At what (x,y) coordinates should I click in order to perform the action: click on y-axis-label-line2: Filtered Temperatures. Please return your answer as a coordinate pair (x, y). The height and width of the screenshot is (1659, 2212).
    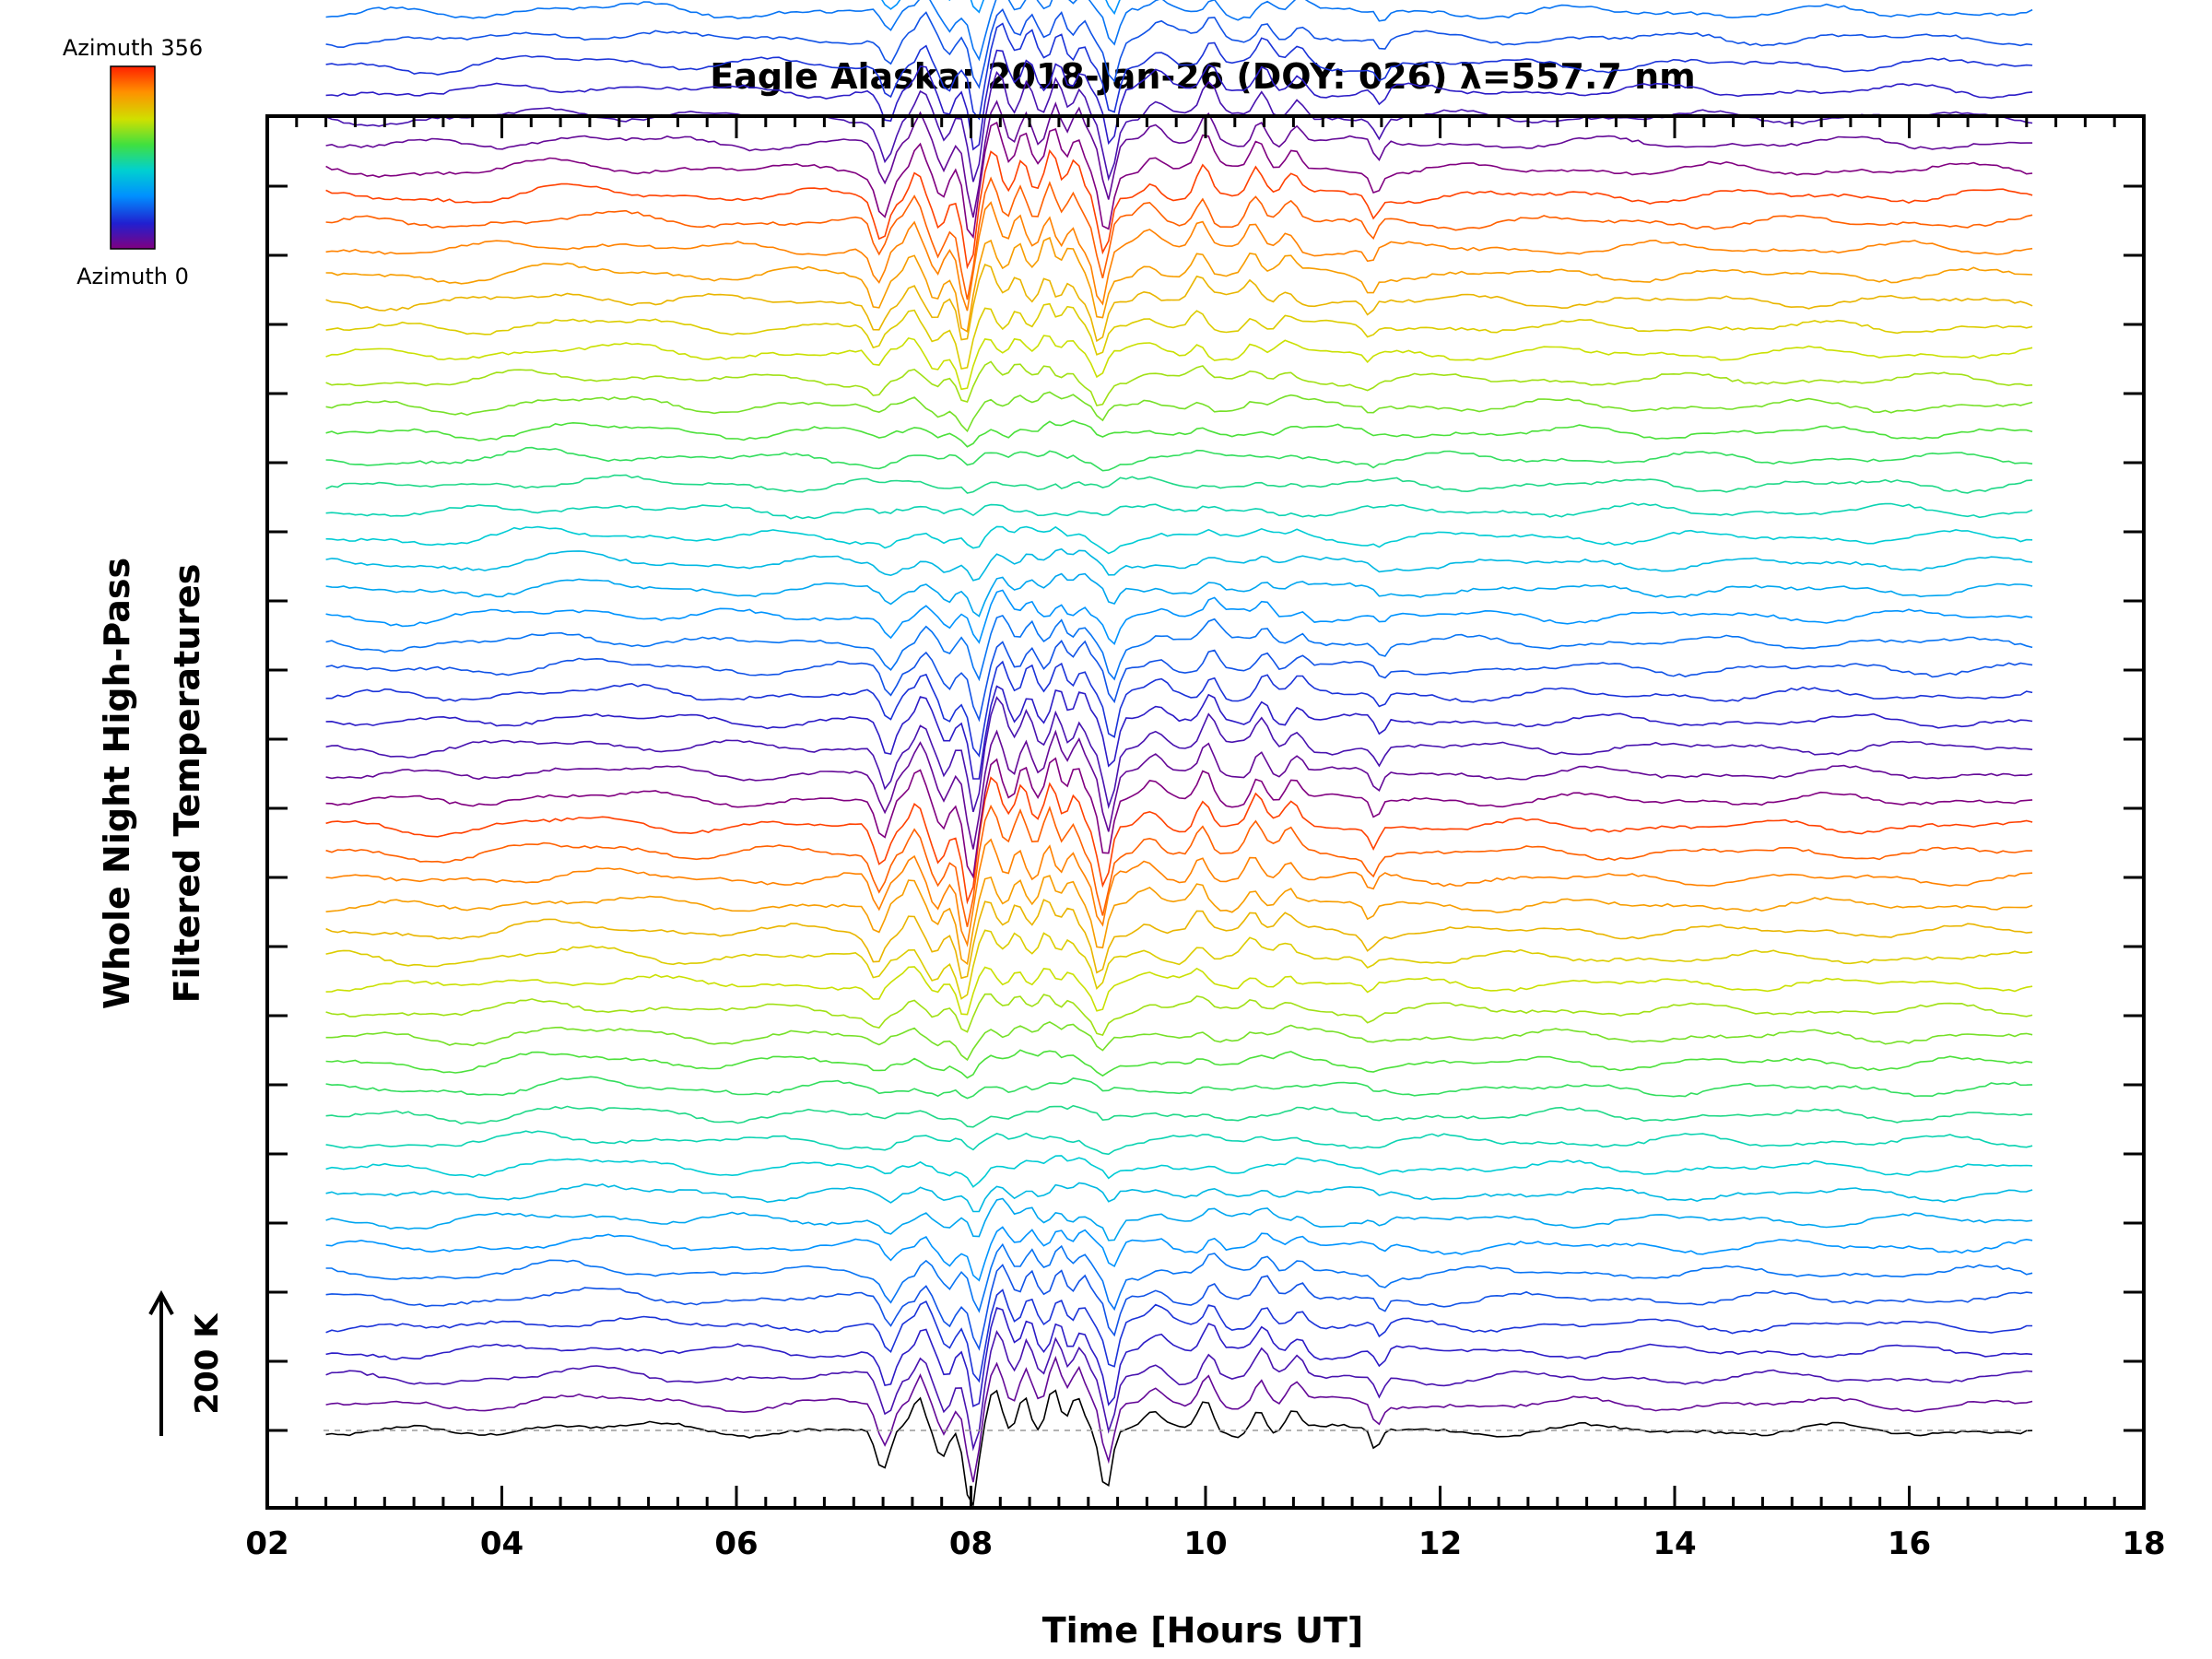
    Looking at the image, I should click on (187, 784).